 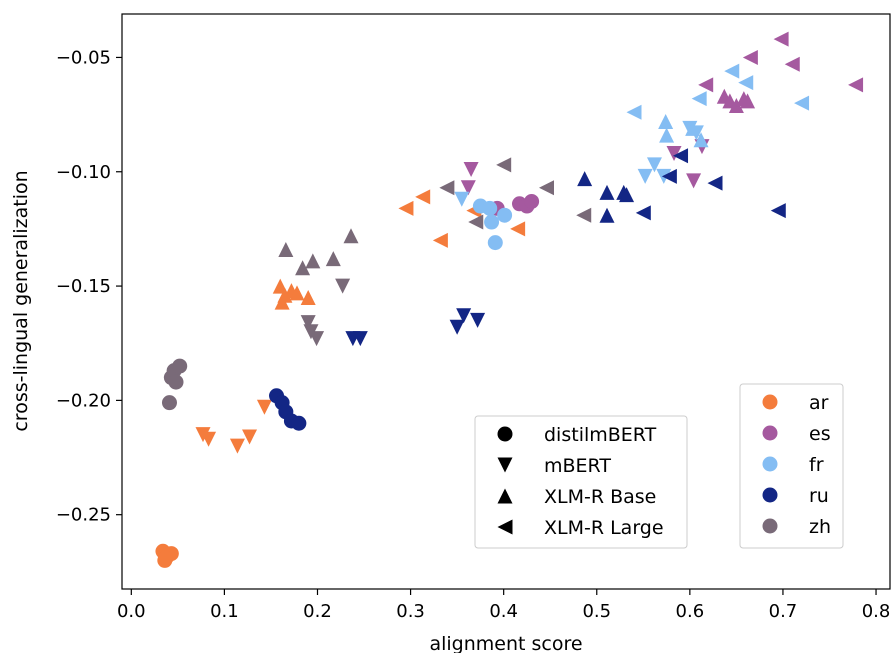 What do you see at coordinates (876, 611) in the screenshot?
I see `x-tick-label: 0.8` at bounding box center [876, 611].